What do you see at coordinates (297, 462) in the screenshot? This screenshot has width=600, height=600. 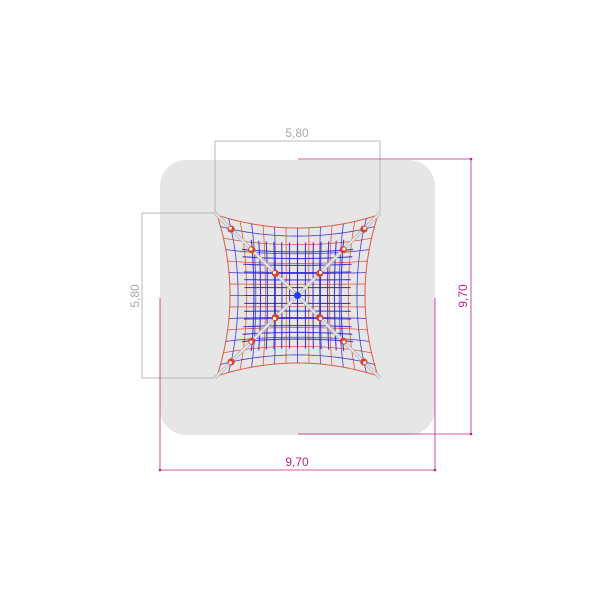 I see `area-width-label: 9,70` at bounding box center [297, 462].